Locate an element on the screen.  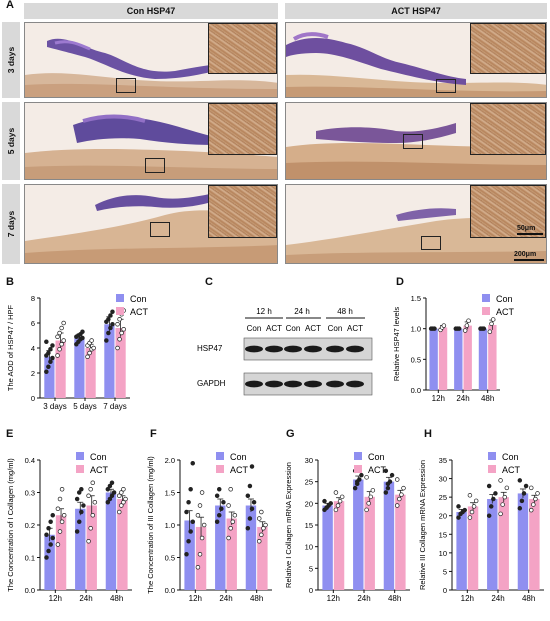
inset-act-7days is located at coordinates (508, 211).